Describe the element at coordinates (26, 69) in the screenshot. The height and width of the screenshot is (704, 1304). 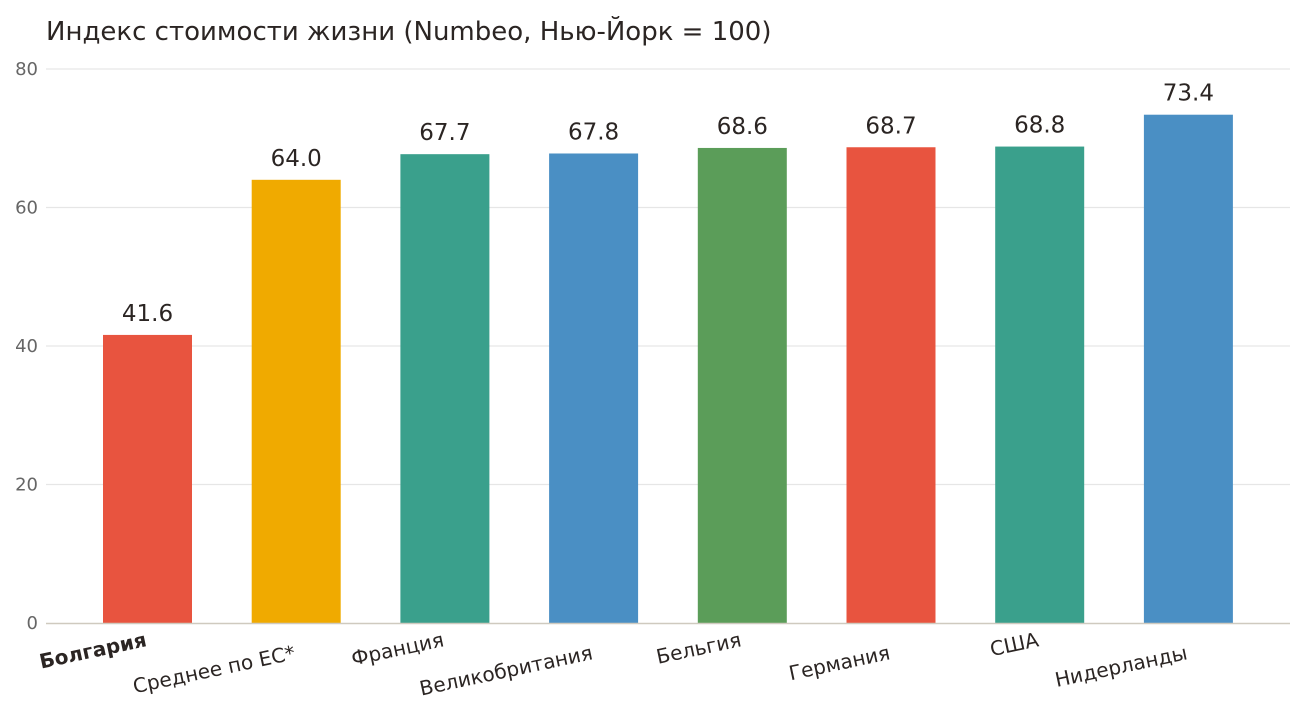
I see `y-tick-label: 80` at that location.